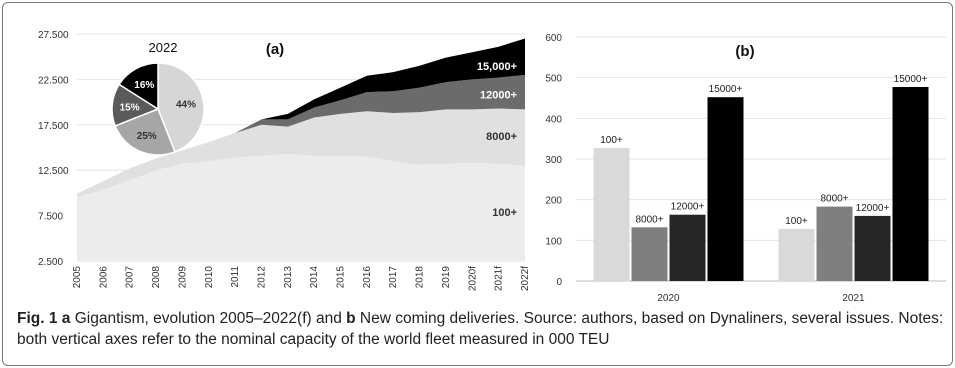 Image resolution: width=955 pixels, height=368 pixels. I want to click on a-xtick-label: 2006, so click(103, 277).